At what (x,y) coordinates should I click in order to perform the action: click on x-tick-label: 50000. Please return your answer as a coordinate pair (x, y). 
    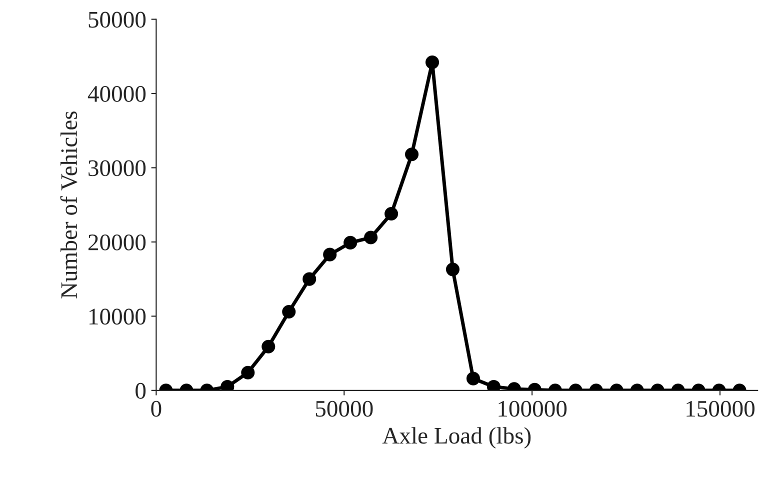
    Looking at the image, I should click on (344, 408).